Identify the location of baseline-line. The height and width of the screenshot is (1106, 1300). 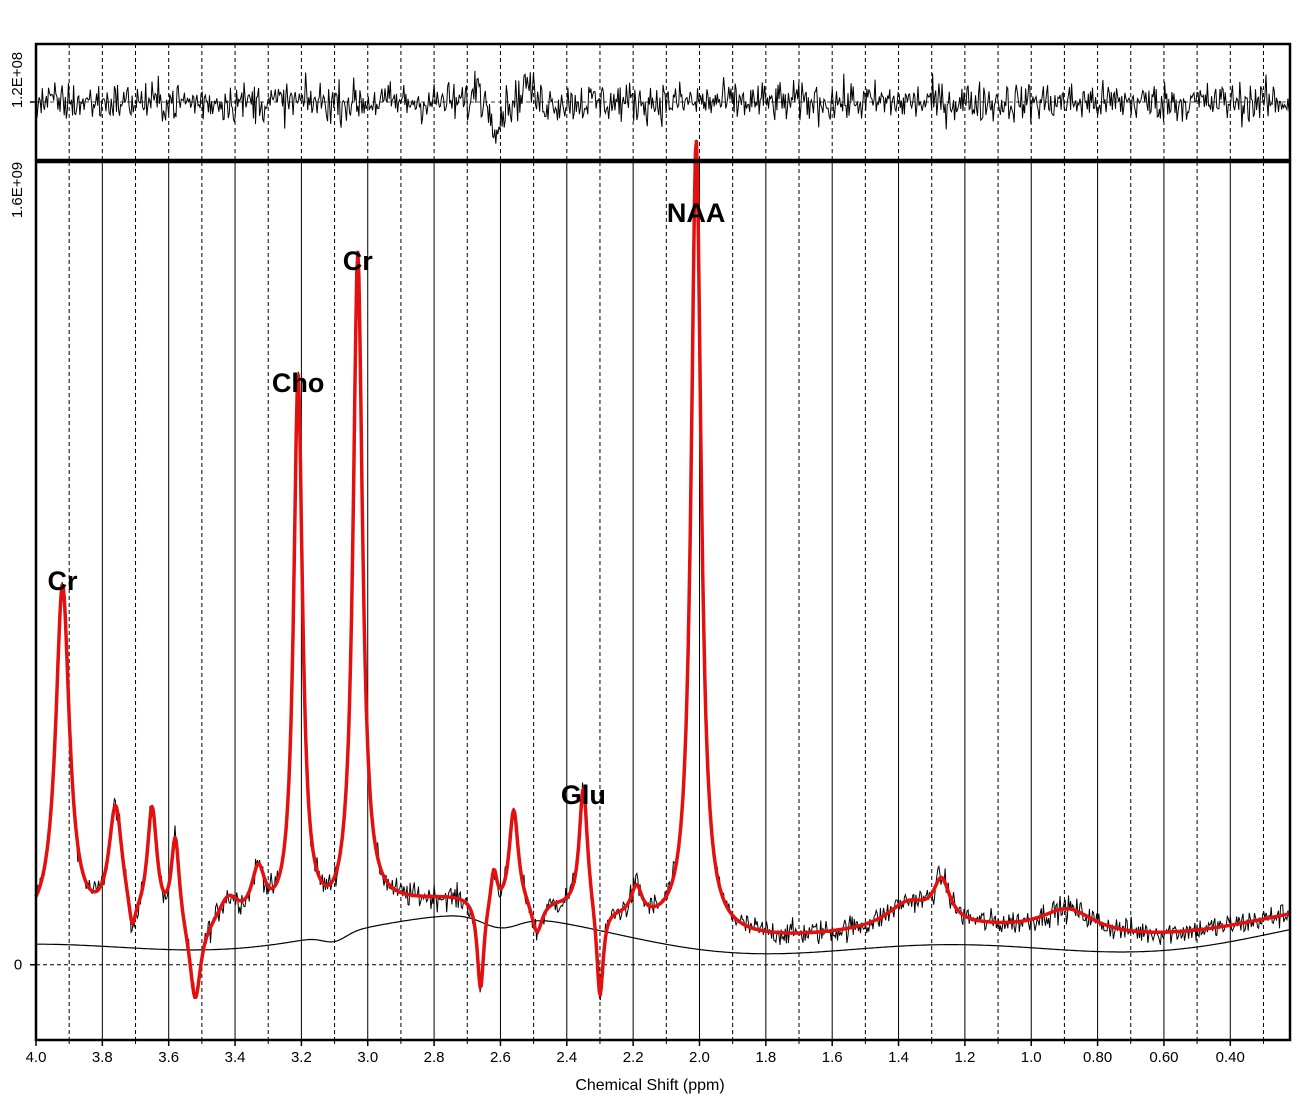
(663, 935).